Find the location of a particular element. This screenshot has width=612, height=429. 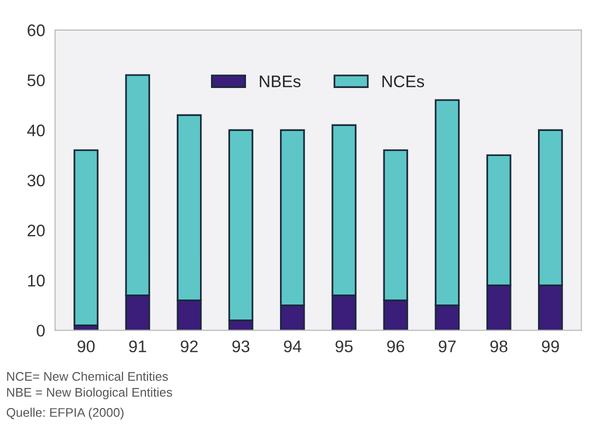

x-tick-label: 92 is located at coordinates (189, 346).